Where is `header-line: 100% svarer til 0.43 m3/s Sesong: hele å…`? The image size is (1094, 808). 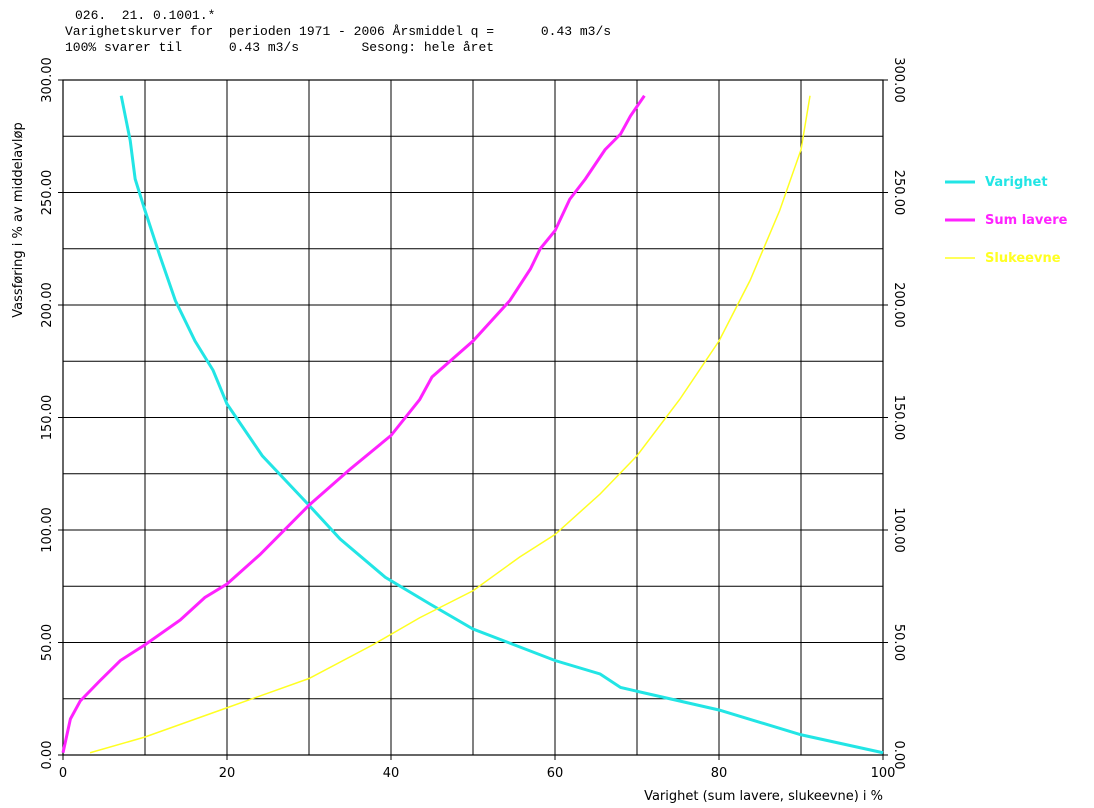 header-line: 100% svarer til 0.43 m3/s Sesong: hele å… is located at coordinates (279, 47).